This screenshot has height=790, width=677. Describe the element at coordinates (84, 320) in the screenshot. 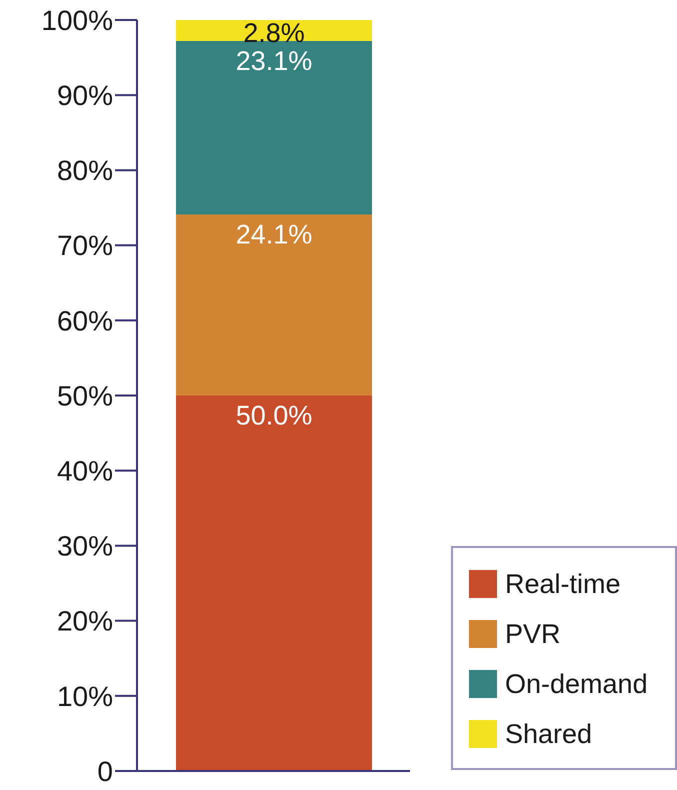

I see `y-tick-label: 60%` at that location.